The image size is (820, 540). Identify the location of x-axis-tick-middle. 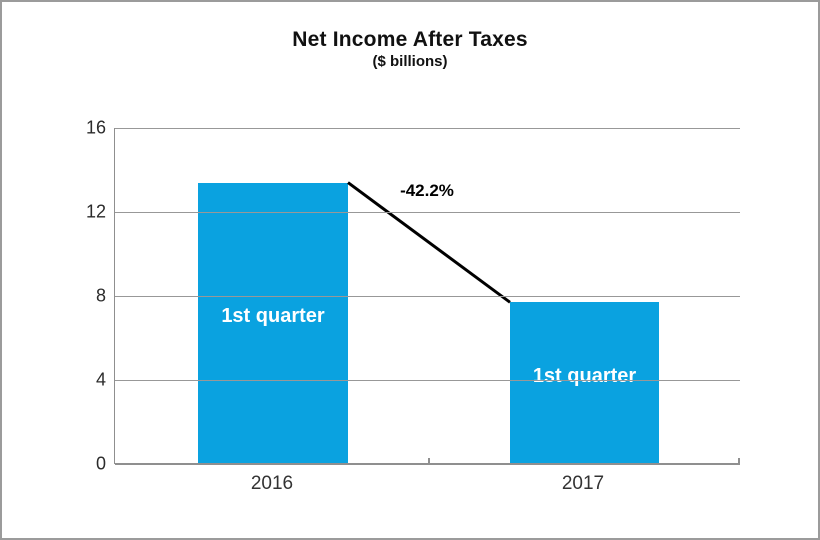
(429, 461).